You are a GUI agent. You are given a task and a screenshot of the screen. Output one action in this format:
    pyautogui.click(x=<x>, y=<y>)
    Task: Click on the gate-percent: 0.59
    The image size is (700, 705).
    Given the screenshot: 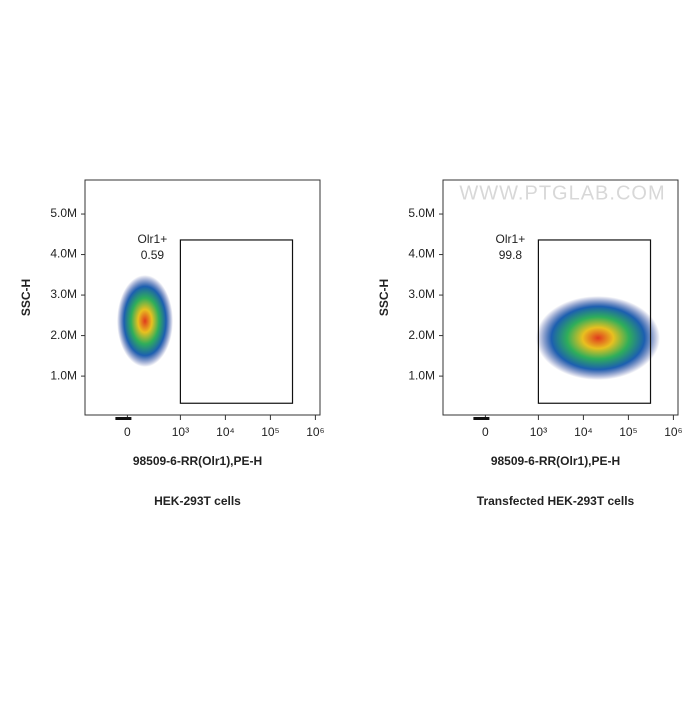 What is the action you would take?
    pyautogui.click(x=153, y=255)
    